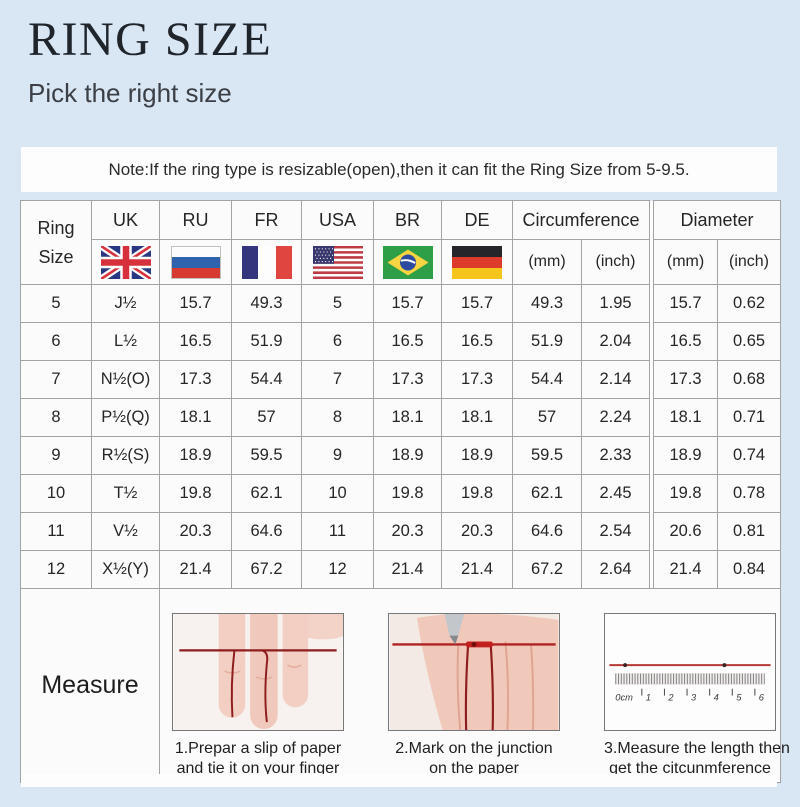 This screenshot has width=800, height=807. I want to click on cell-circ_inch: 2.24, so click(615, 417).